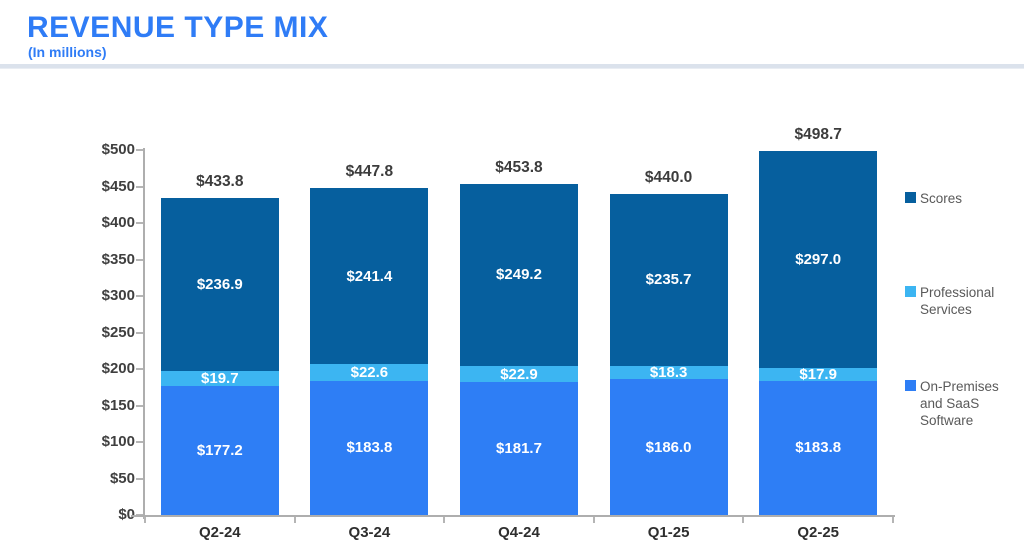  I want to click on legend-item-scores: Scores, so click(961, 198).